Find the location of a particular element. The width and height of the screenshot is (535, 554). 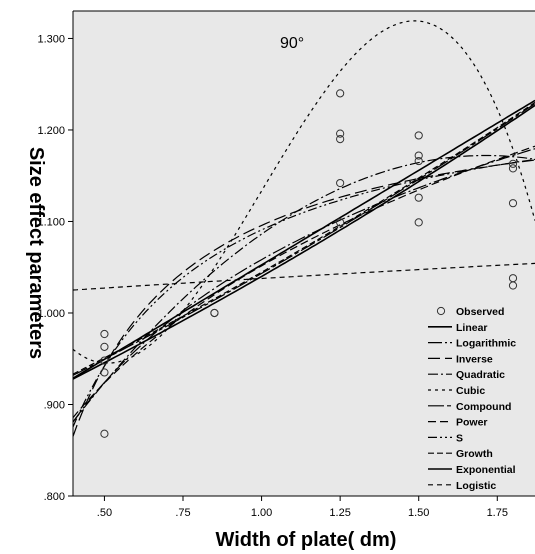

y-tick-label: .900 is located at coordinates (54, 405).